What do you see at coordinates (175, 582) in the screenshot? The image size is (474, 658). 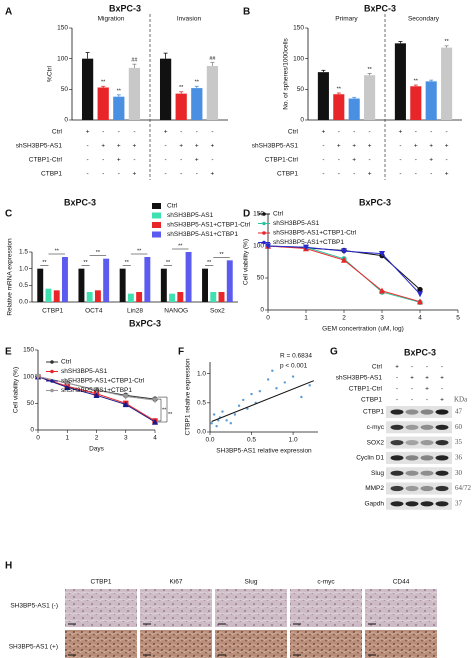 I see `column-header: Ki67` at bounding box center [175, 582].